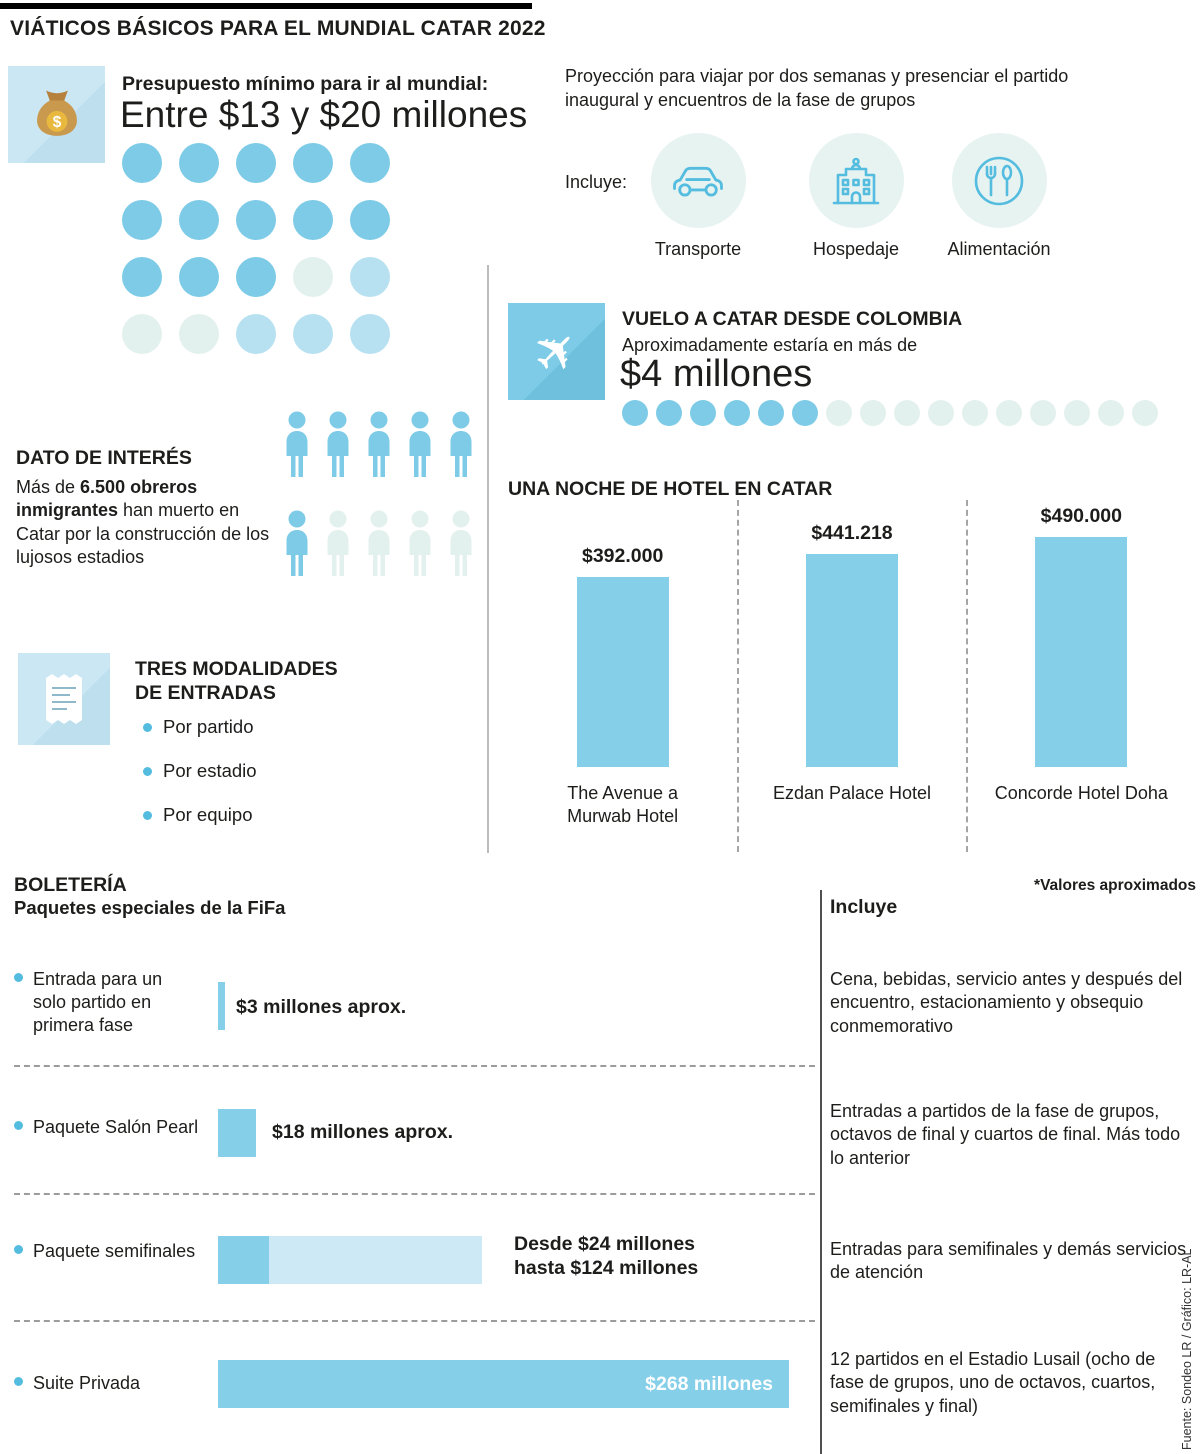 This screenshot has height=1454, width=1200. I want to click on cutlery-icon-circle, so click(999, 180).